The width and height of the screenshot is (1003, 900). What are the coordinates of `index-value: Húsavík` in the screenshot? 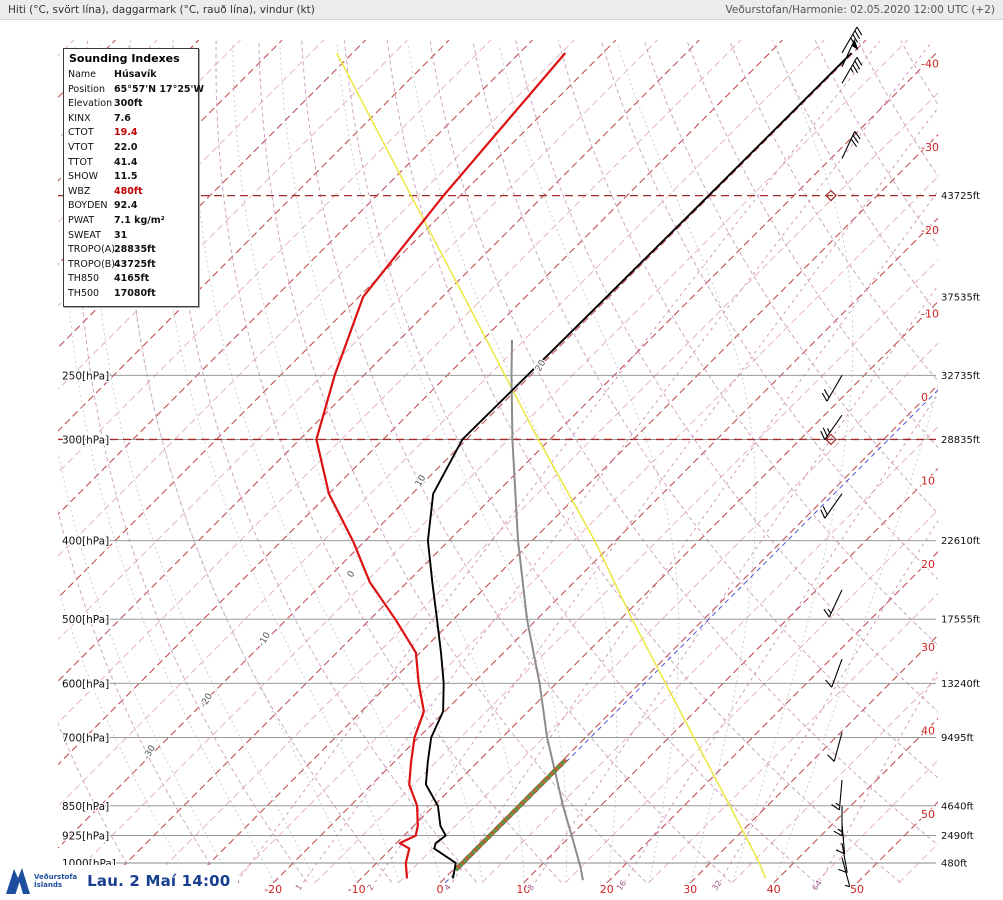 It's located at (135, 74).